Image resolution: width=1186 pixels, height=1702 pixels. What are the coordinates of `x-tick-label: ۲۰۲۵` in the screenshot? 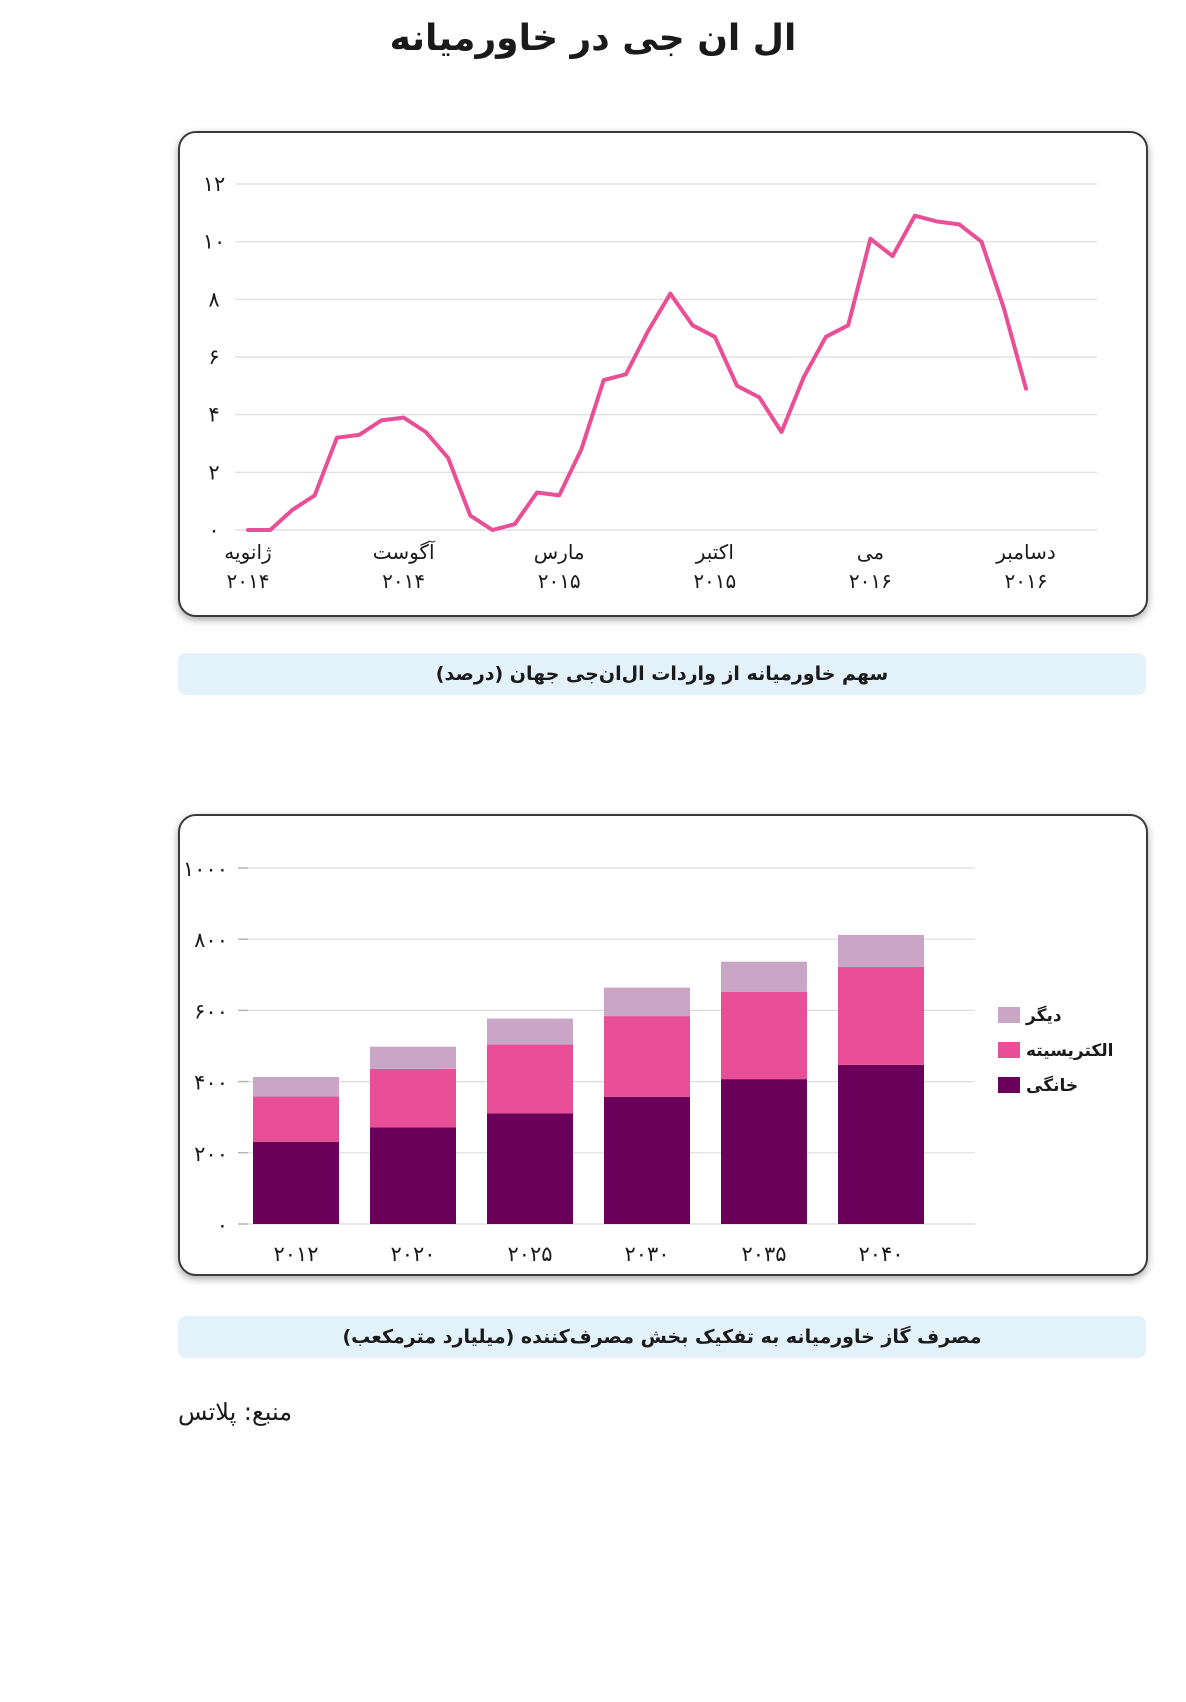 It's located at (529, 1254).